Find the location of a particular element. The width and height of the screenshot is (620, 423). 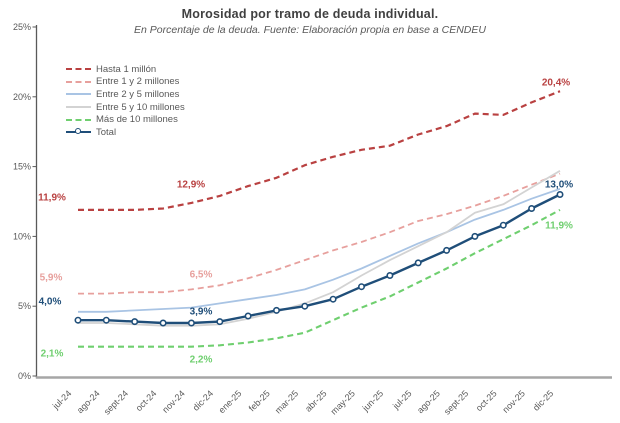

data-label: 12,9% is located at coordinates (191, 185).